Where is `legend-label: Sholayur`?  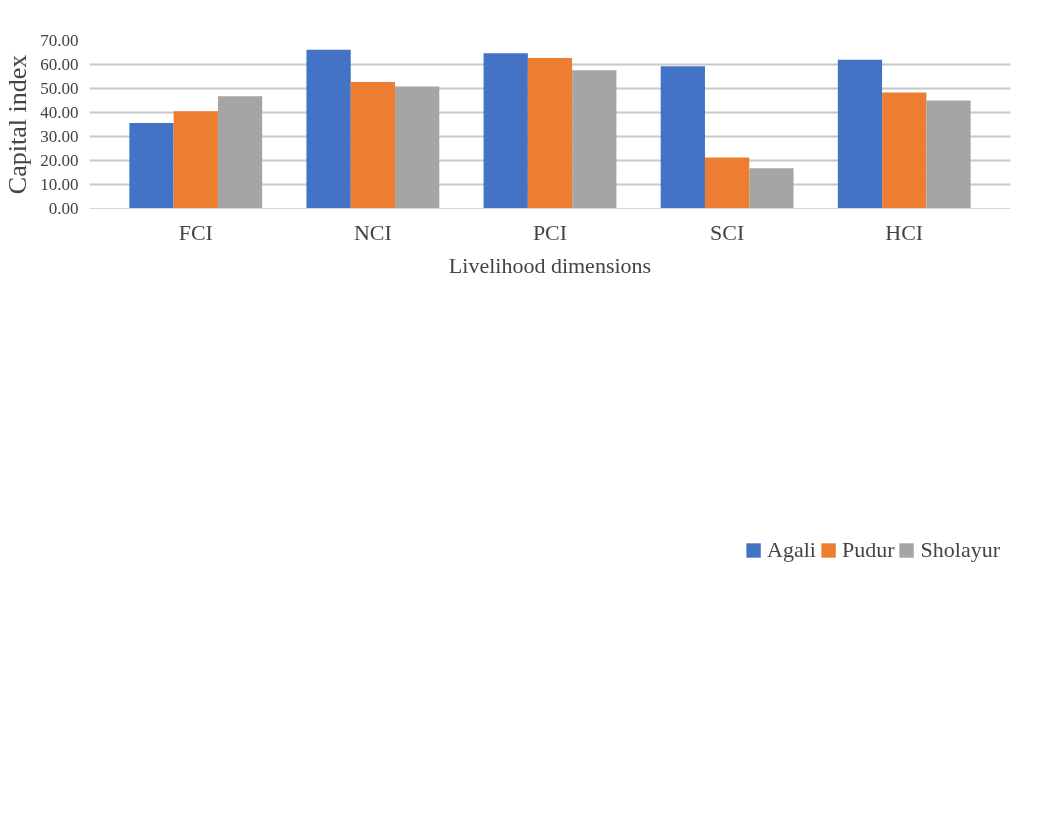
legend-label: Sholayur is located at coordinates (960, 550).